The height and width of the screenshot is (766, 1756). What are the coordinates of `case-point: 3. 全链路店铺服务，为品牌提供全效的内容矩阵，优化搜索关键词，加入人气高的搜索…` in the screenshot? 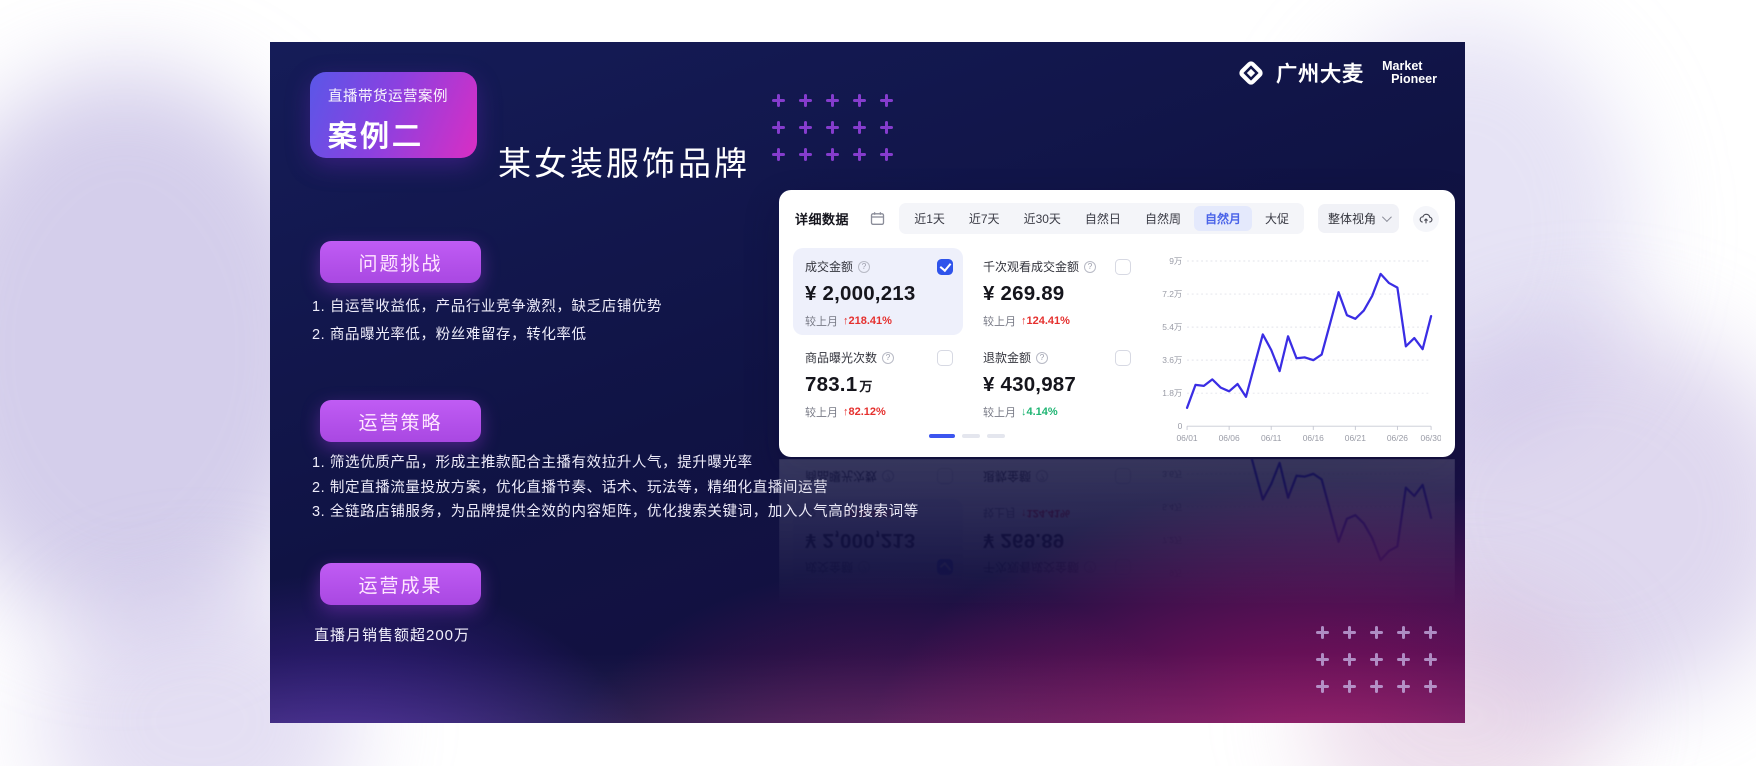 It's located at (615, 512).